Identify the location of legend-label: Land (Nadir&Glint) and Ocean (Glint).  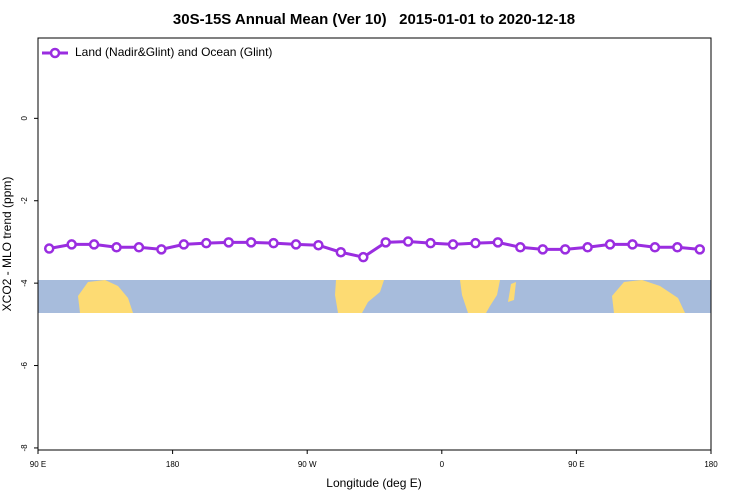
(173, 52).